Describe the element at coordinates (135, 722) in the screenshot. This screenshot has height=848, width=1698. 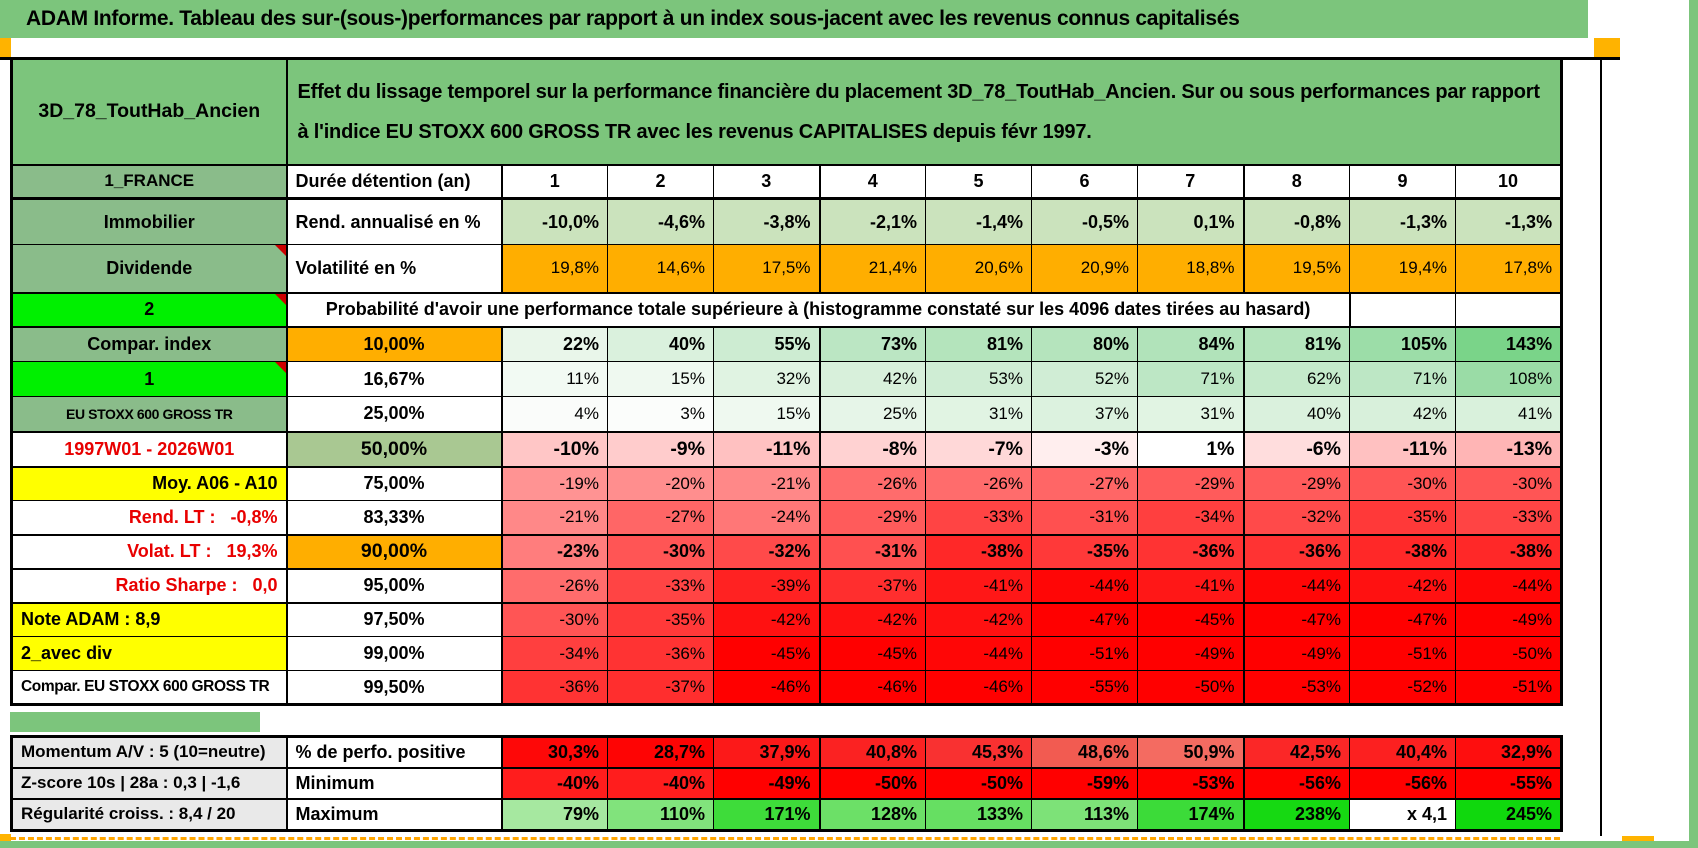
I see `separator-cell` at that location.